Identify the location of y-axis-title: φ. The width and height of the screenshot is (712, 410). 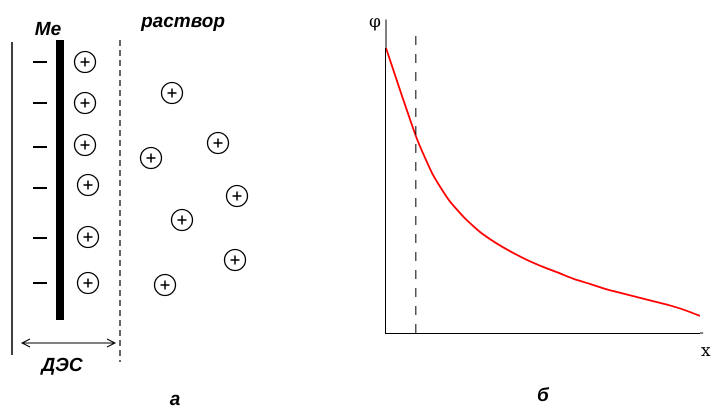
(375, 22).